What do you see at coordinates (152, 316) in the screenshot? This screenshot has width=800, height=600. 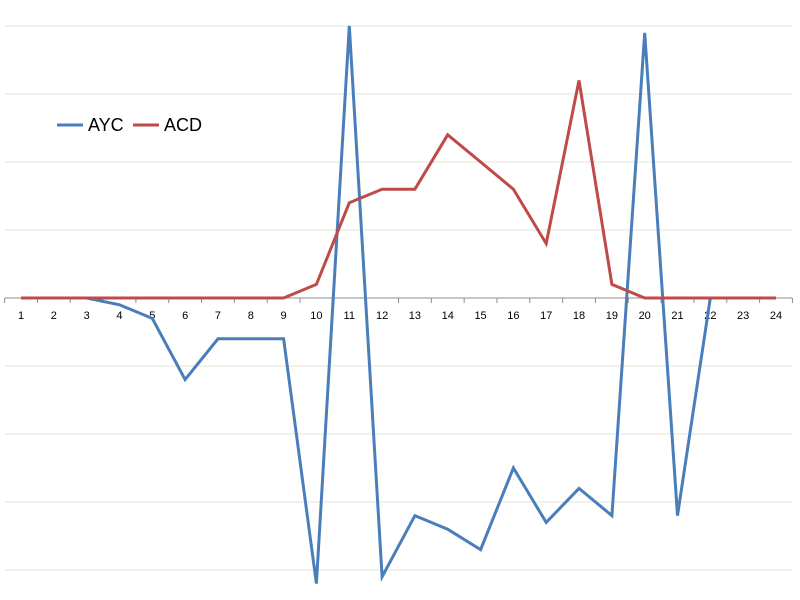 I see `x-tick-label: 5` at bounding box center [152, 316].